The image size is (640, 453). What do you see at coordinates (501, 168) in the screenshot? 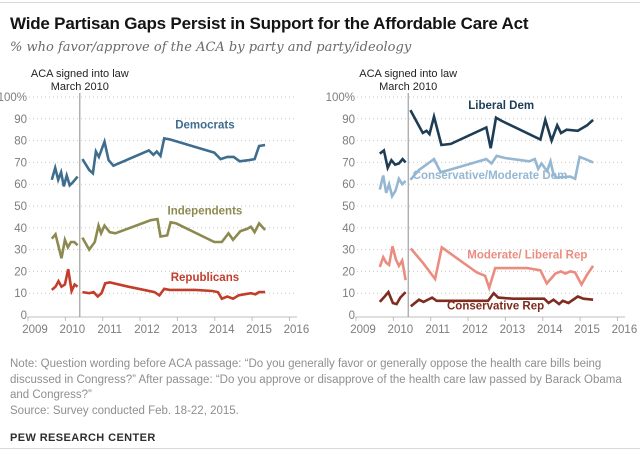
I see `series-line-conservative-moderate-dem-post` at bounding box center [501, 168].